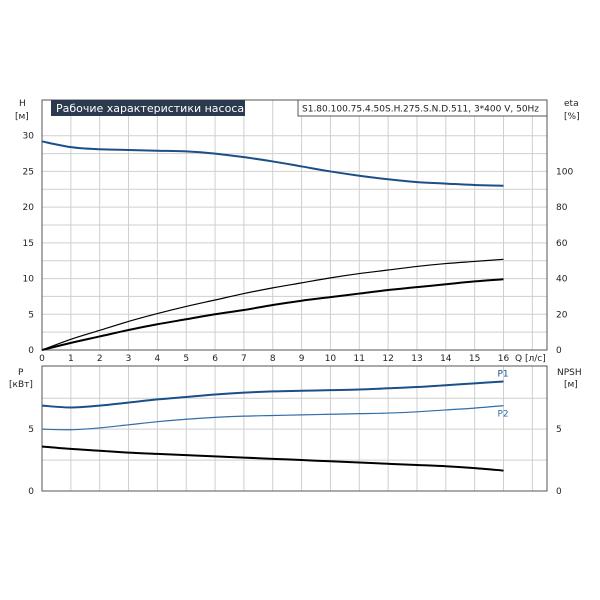 Image resolution: width=600 pixels, height=600 pixels. I want to click on x-tick-label: 11, so click(359, 359).